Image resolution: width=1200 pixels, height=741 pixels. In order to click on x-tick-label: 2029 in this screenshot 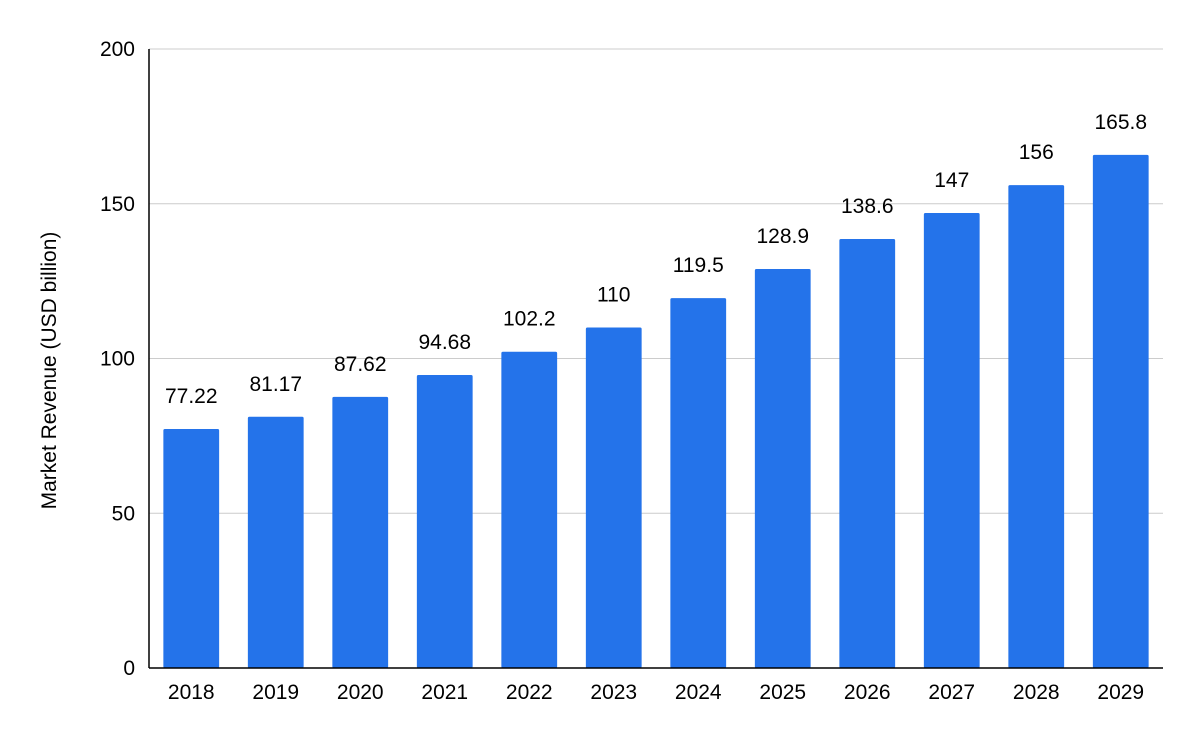, I will do `click(1120, 692)`.